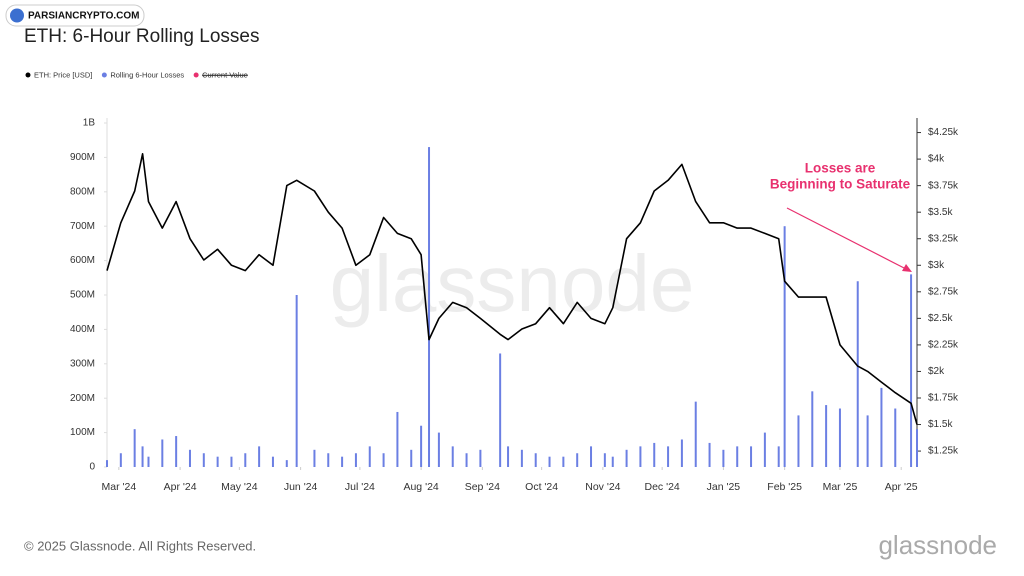 The image size is (1024, 576). What do you see at coordinates (84, 16) in the screenshot?
I see `badge: PARSIANCRYPTO.COM` at bounding box center [84, 16].